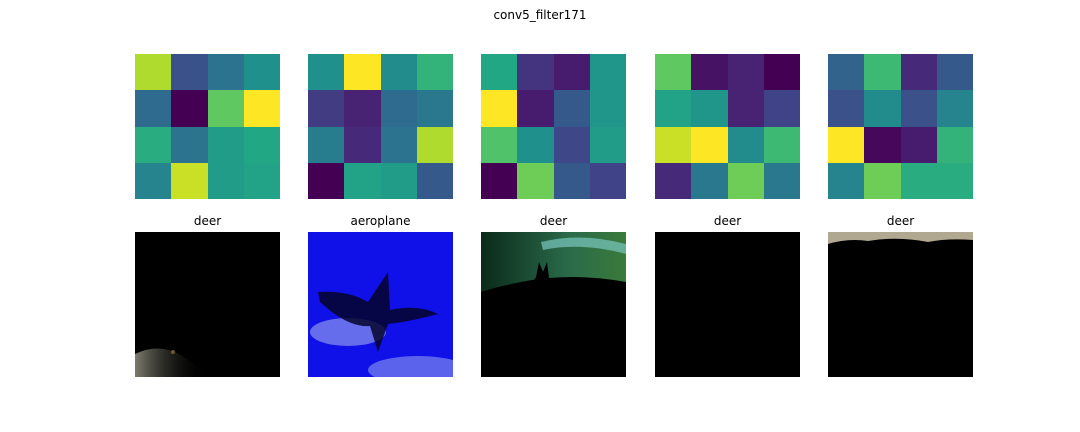  What do you see at coordinates (207, 221) in the screenshot?
I see `image-label-1: deer` at bounding box center [207, 221].